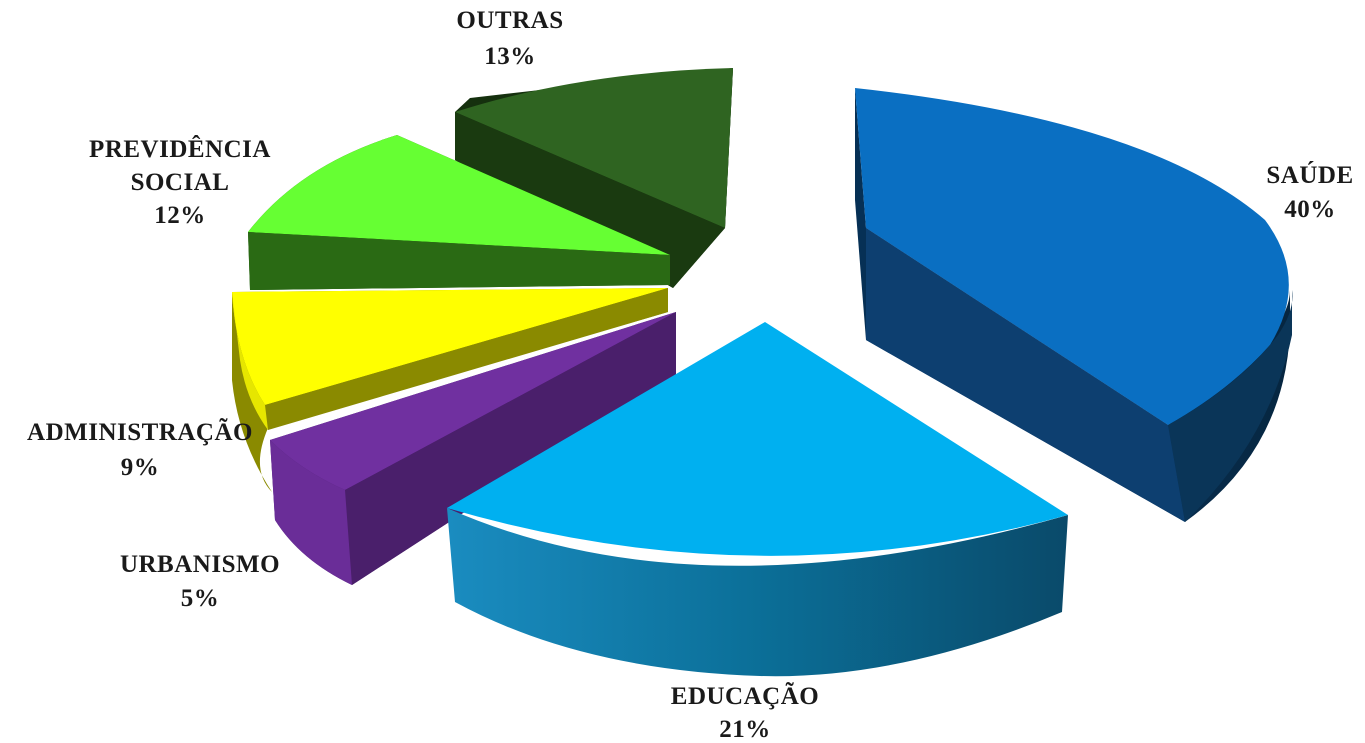  I want to click on slice-label-name: SAÚDE, so click(1309, 175).